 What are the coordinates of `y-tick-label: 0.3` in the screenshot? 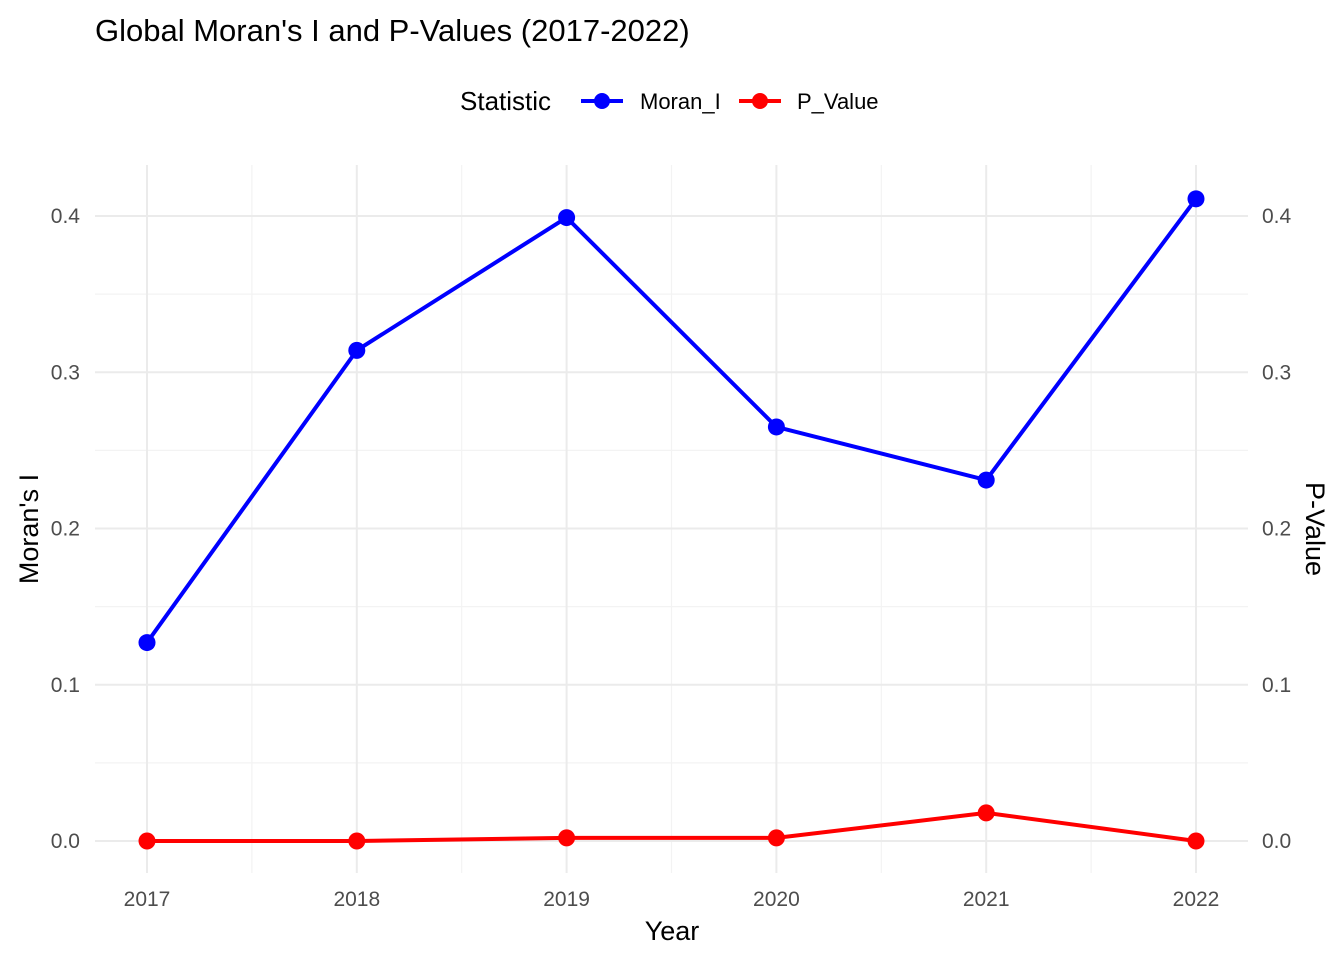 It's located at (65, 372).